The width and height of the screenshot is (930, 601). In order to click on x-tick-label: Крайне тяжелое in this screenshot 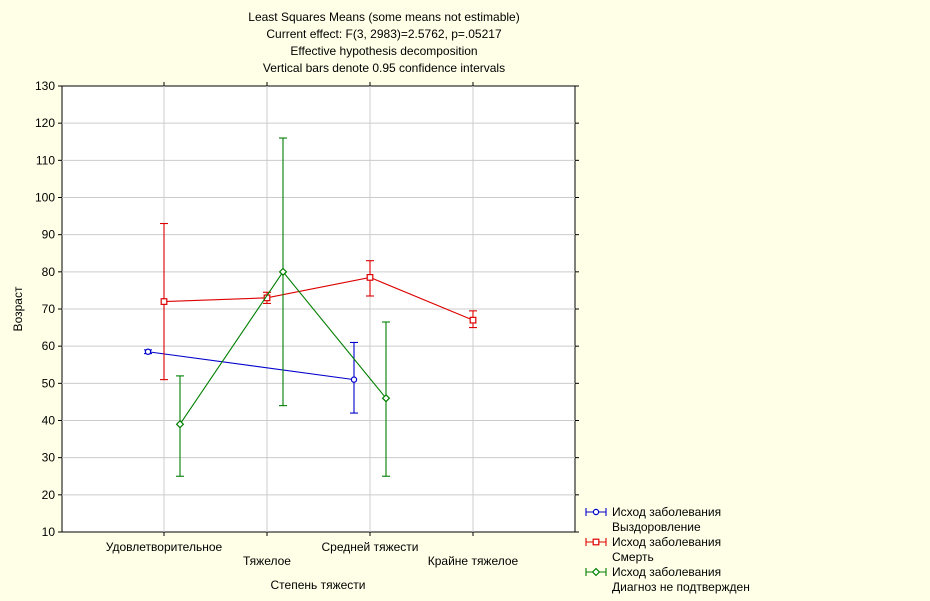, I will do `click(473, 561)`.